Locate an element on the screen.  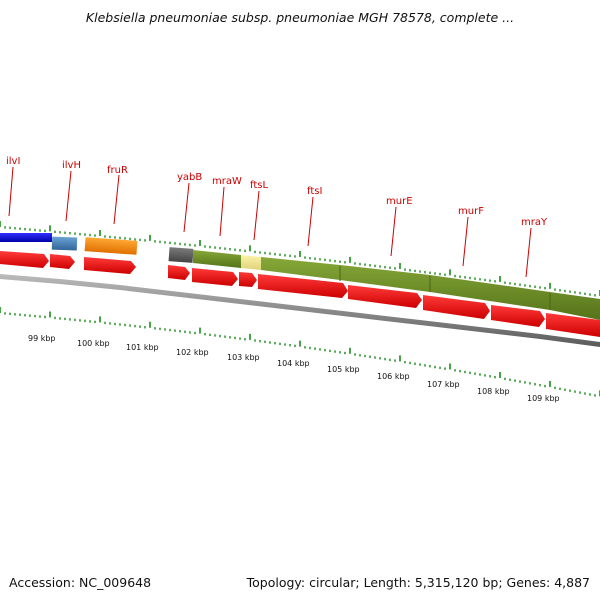
gene-label-murE: murE is located at coordinates (399, 201).